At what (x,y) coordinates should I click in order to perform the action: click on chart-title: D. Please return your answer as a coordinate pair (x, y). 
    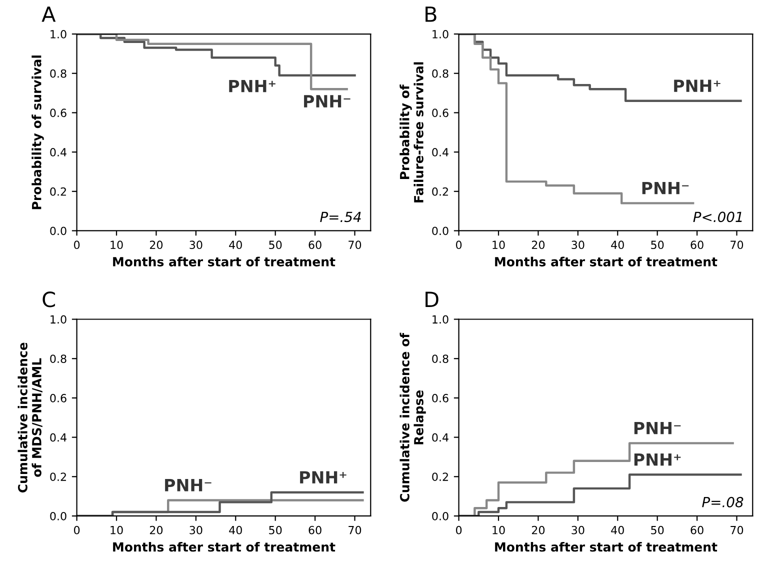
    Looking at the image, I should click on (432, 299).